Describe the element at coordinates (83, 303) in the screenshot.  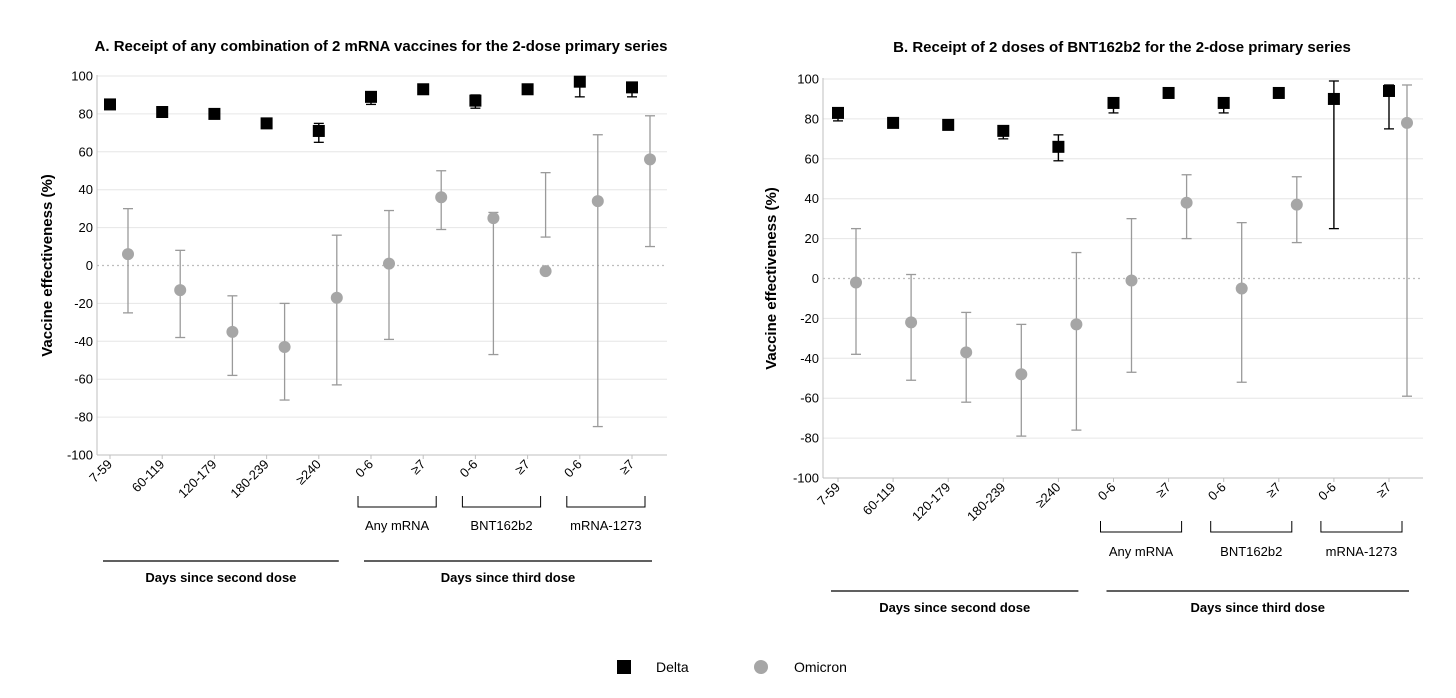
I see `y-tick-label: -20` at that location.